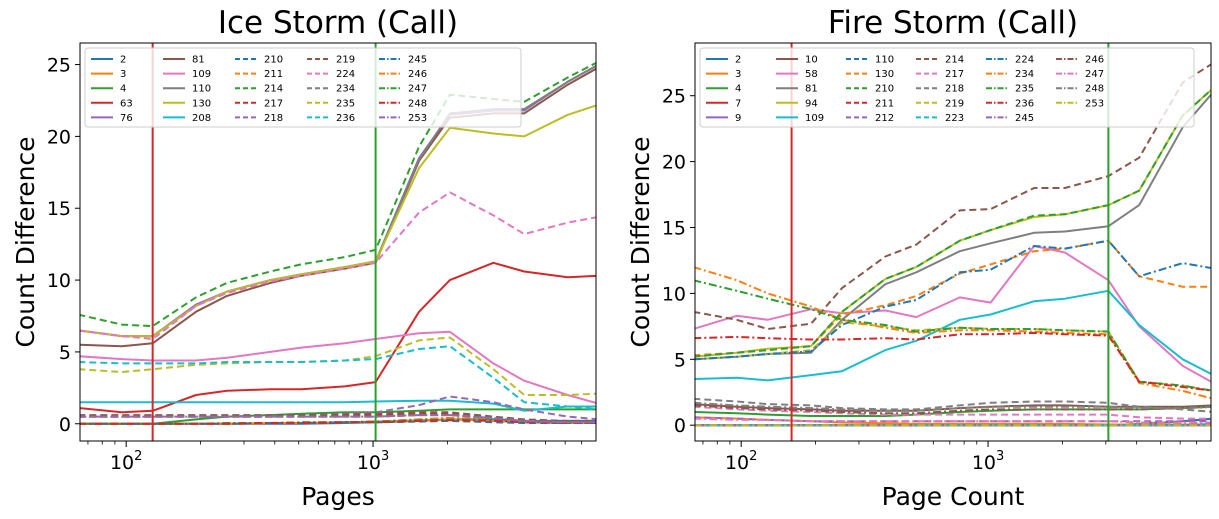 The image size is (1219, 519). Describe the element at coordinates (417, 118) in the screenshot. I see `legend-label: 253` at that location.